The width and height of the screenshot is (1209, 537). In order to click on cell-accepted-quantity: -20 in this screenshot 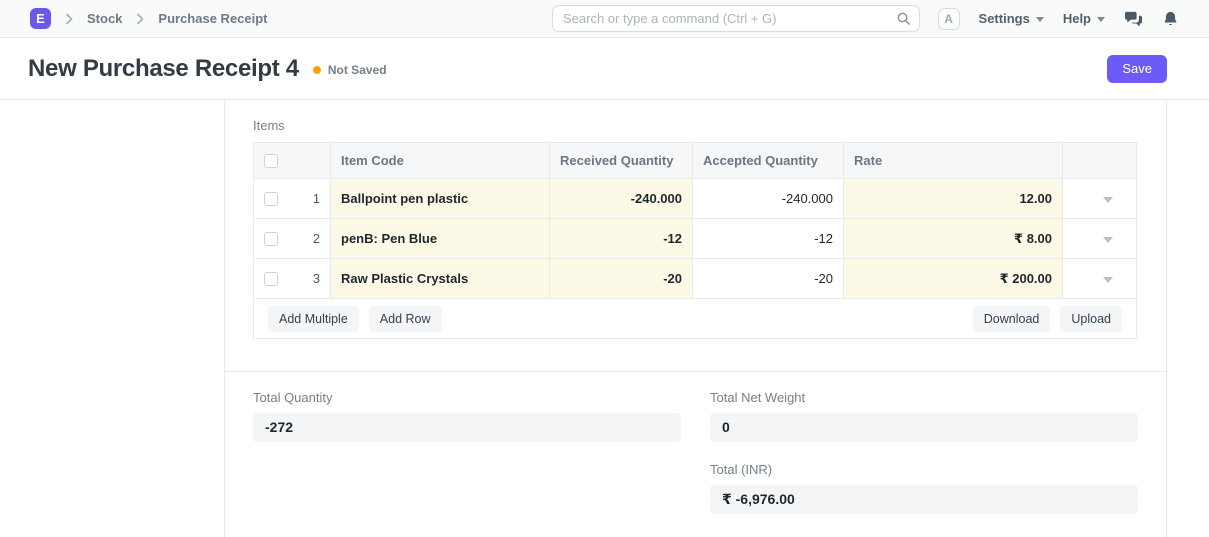, I will do `click(768, 278)`.